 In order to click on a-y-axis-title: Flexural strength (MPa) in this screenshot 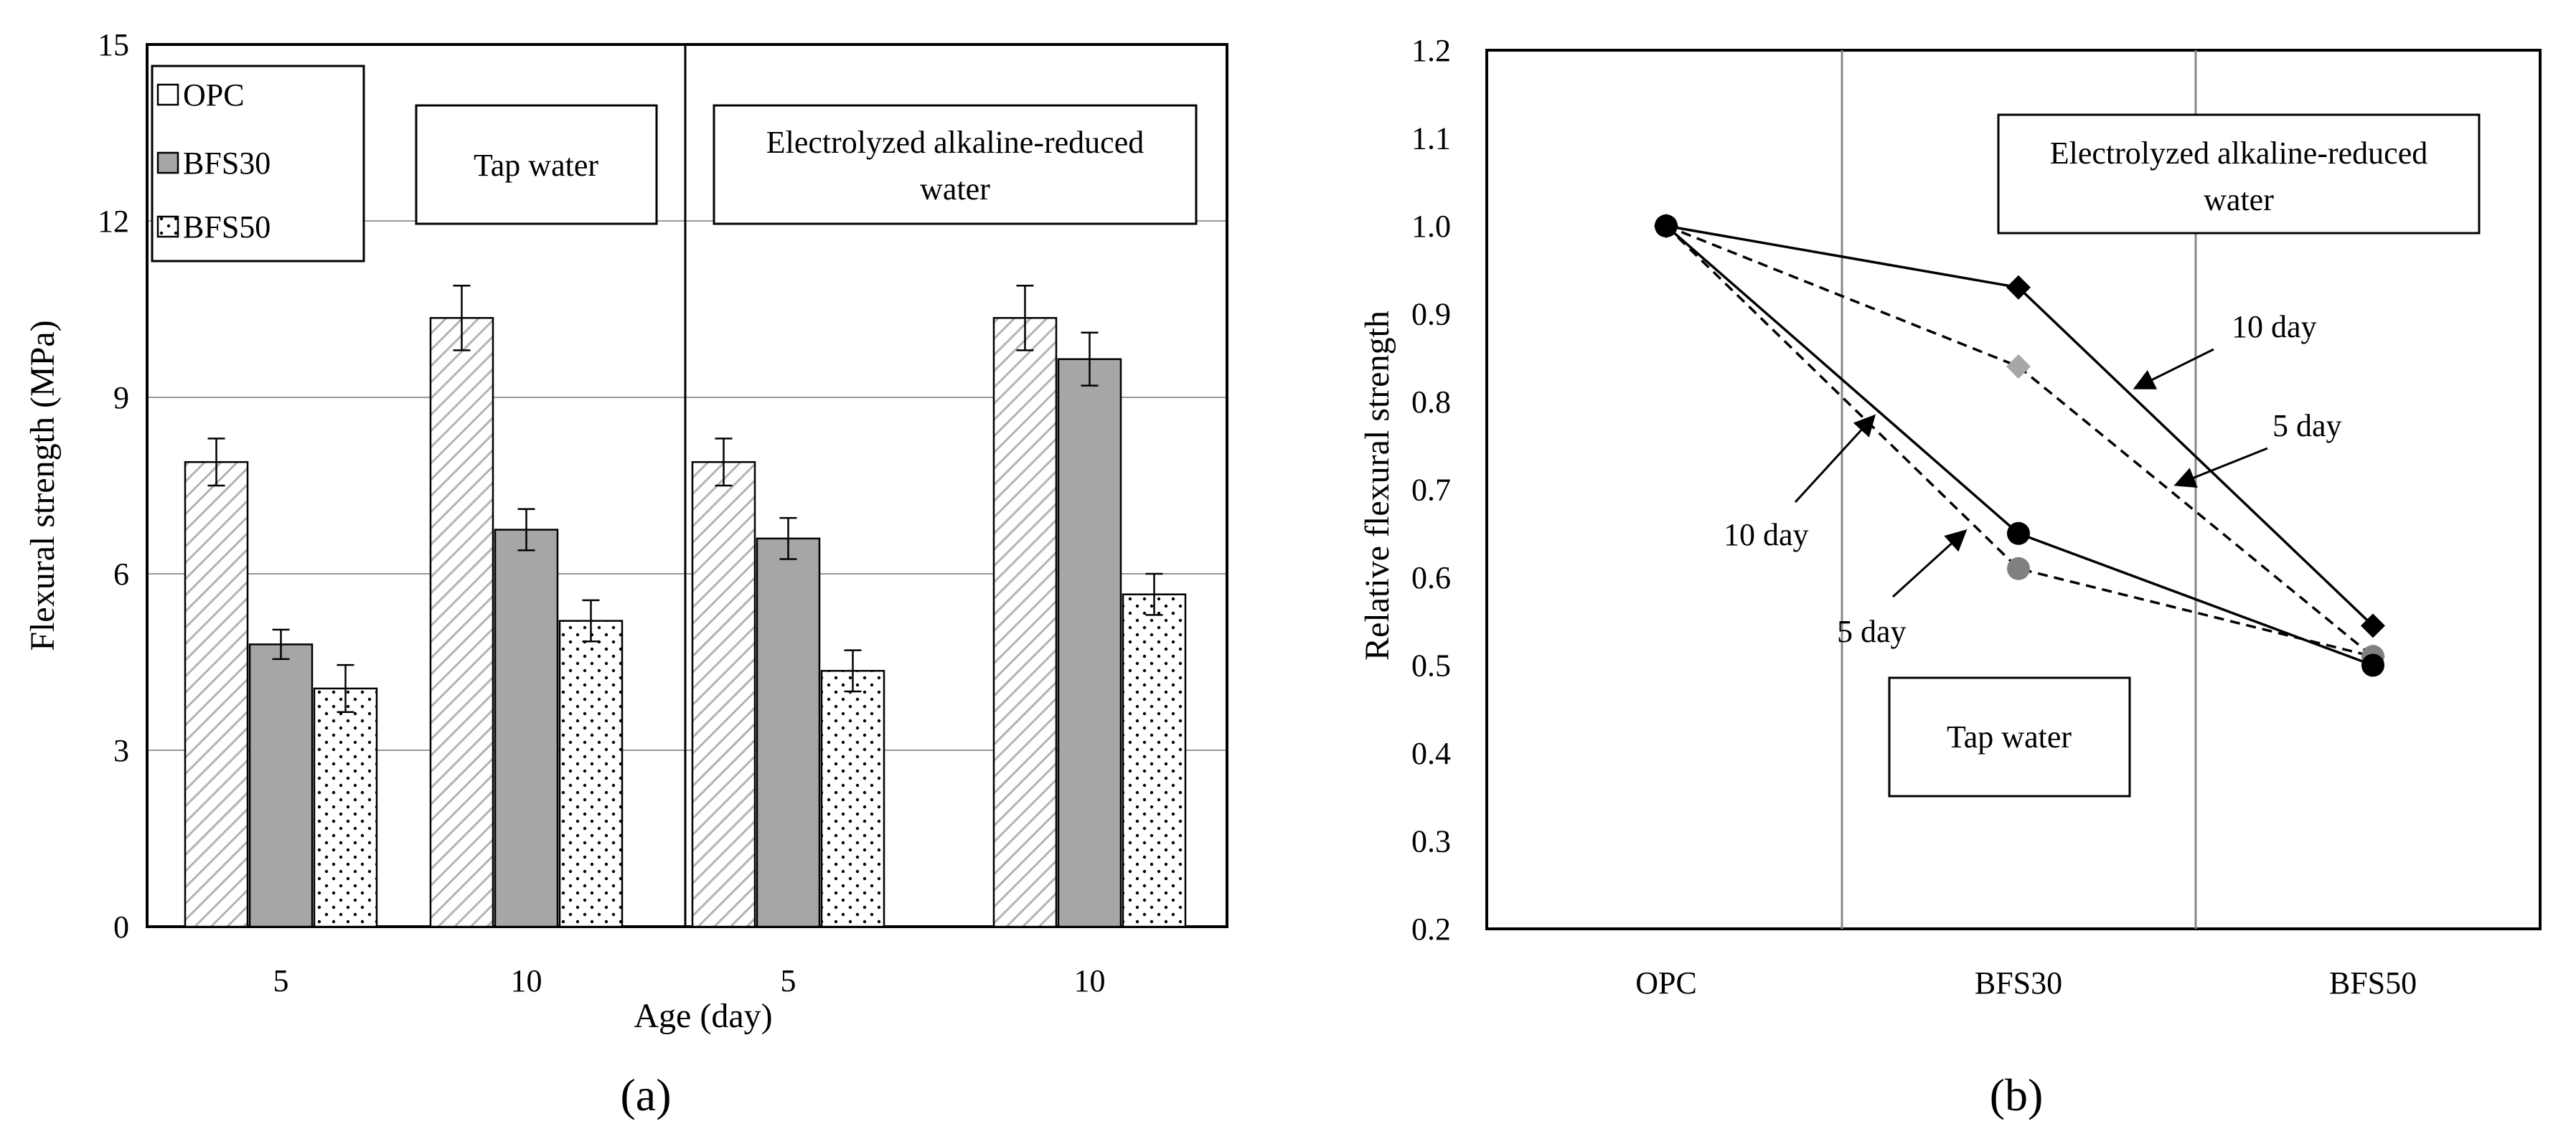, I will do `click(43, 485)`.